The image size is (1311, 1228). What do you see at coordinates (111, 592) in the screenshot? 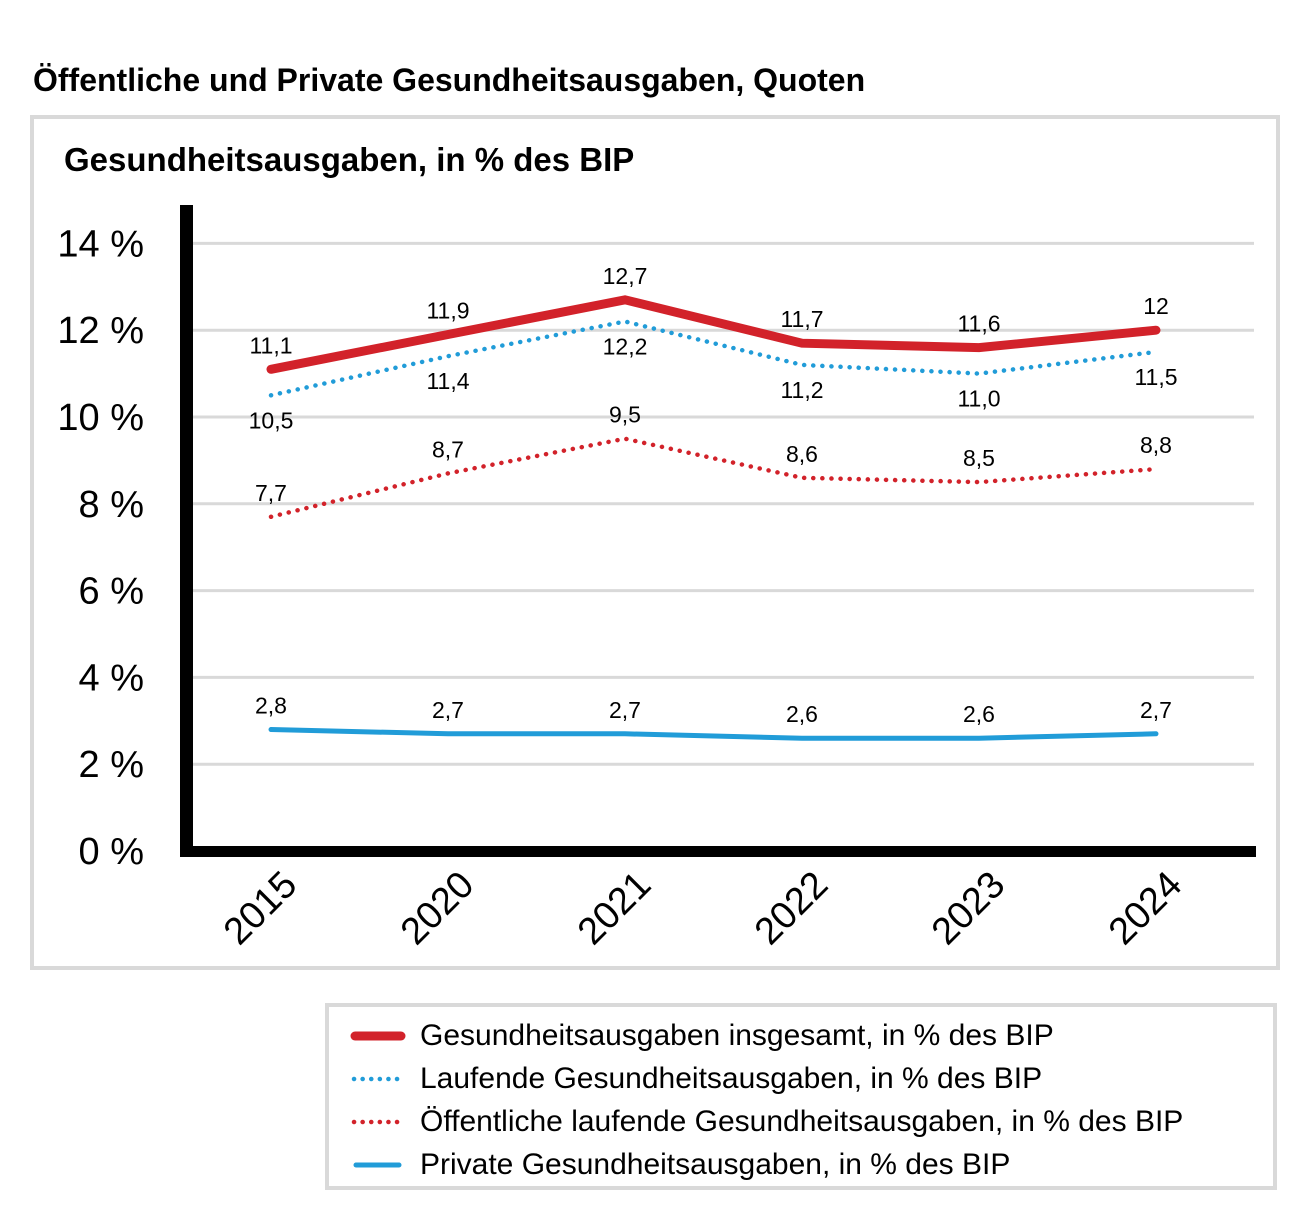
I see `svg-text: 6 %` at bounding box center [111, 592].